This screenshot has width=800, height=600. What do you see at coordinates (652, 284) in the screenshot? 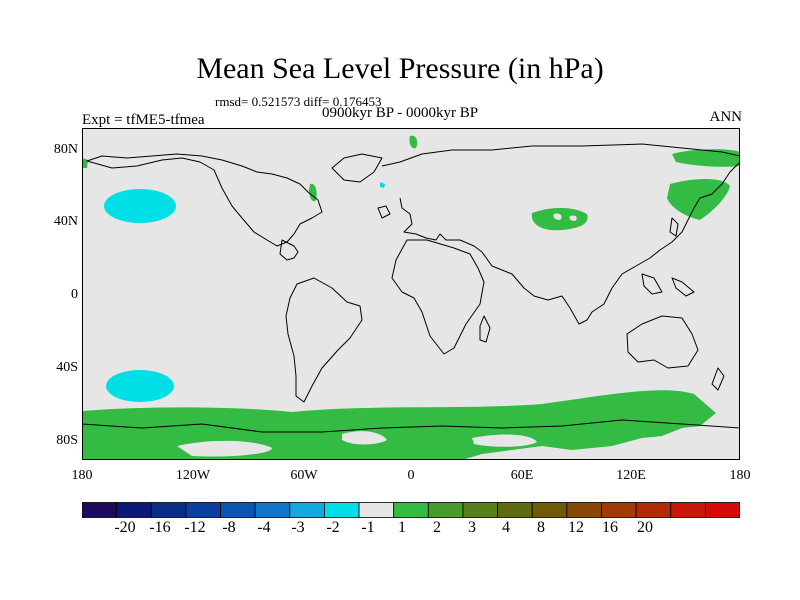
I see `coast-borneo` at bounding box center [652, 284].